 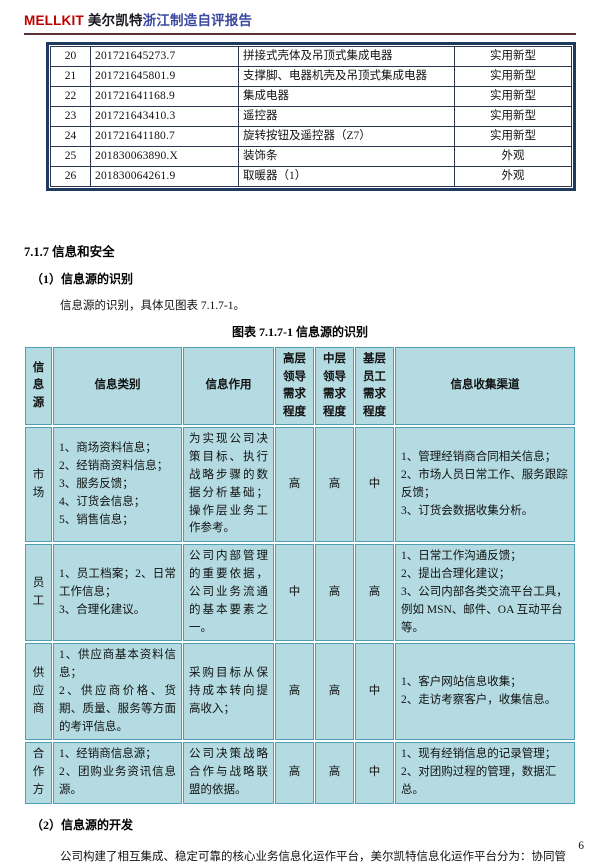 I want to click on patent-row: 25 201830063890.X 装饰条 外观, so click(x=311, y=156).